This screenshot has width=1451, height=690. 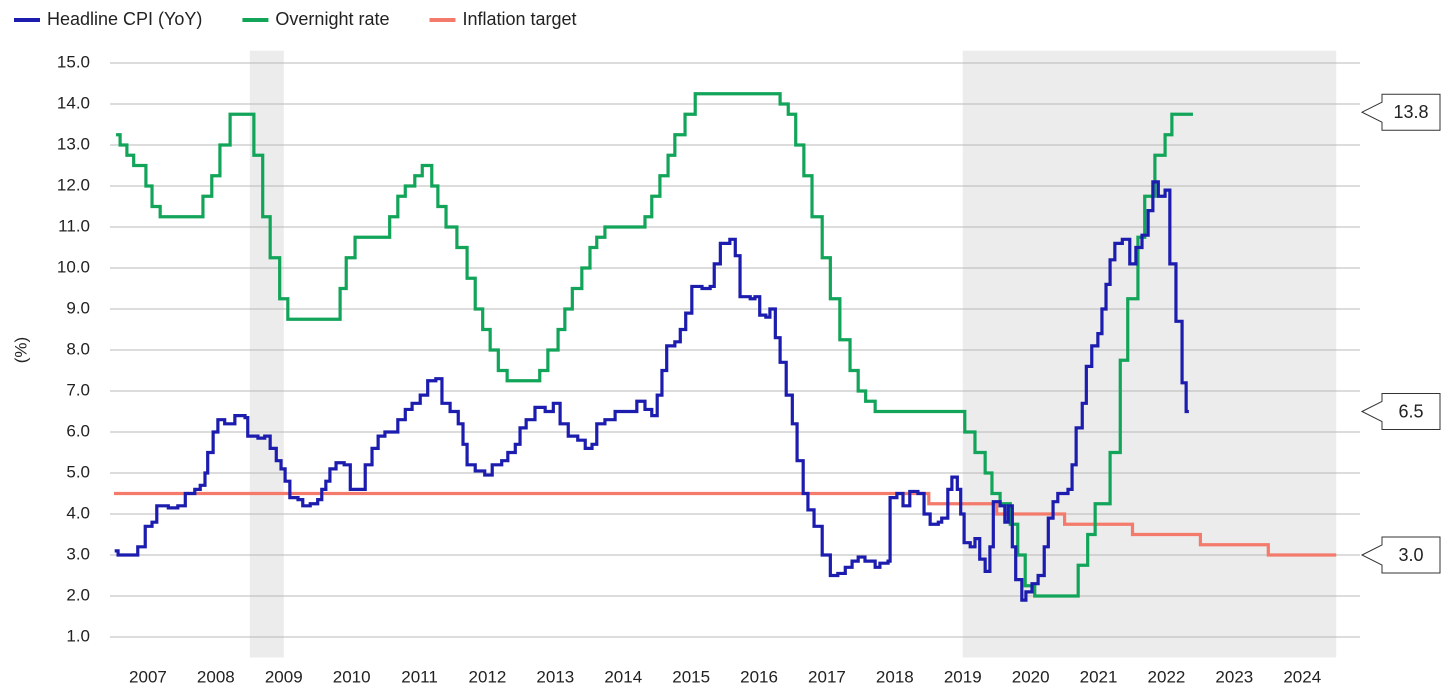 What do you see at coordinates (332, 19) in the screenshot?
I see `legend-label: Overnight rate` at bounding box center [332, 19].